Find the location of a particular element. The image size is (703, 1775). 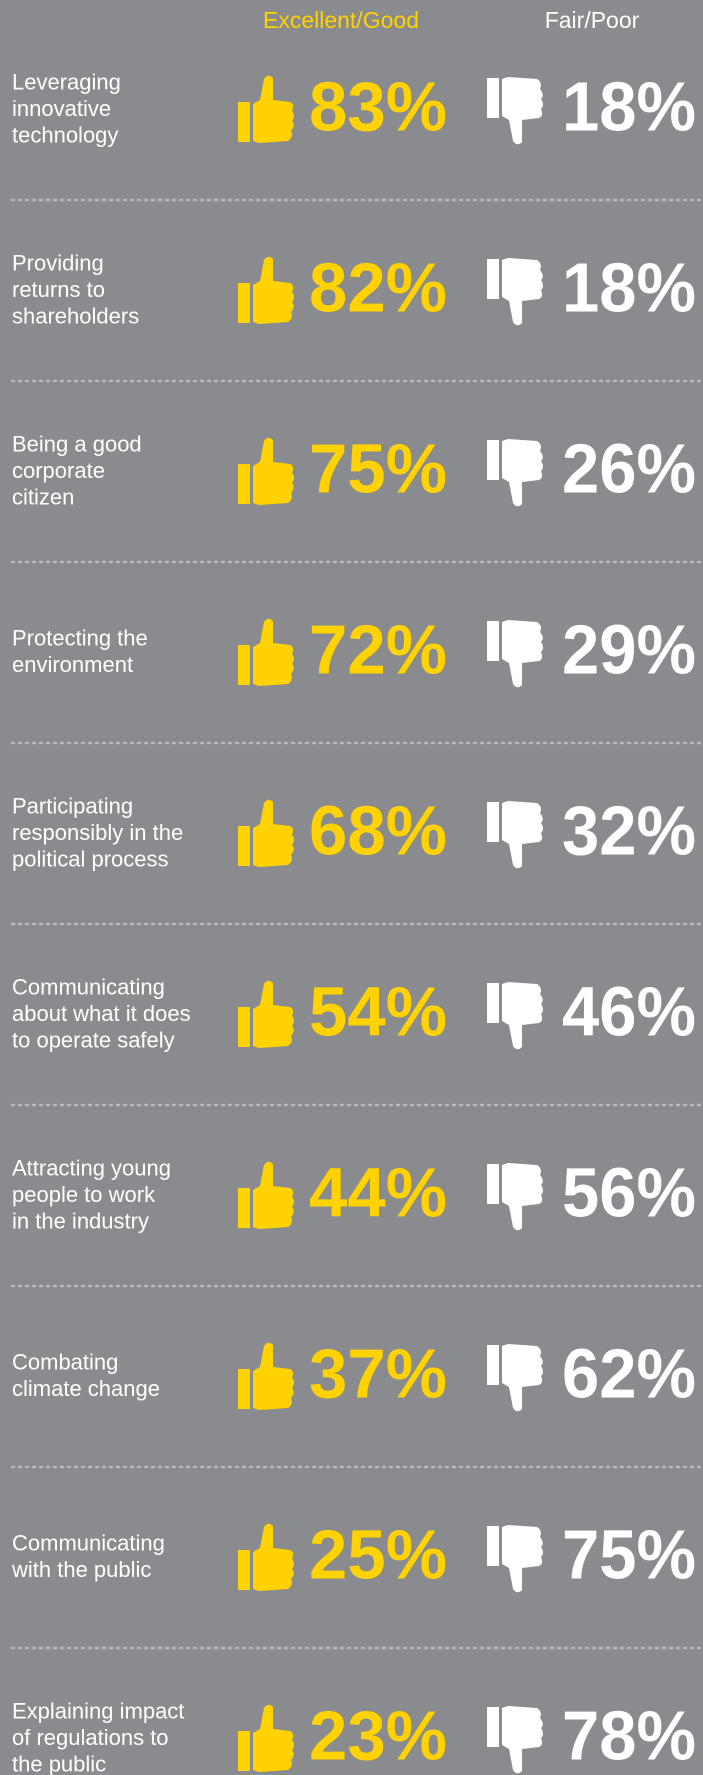

row-label: political process is located at coordinates (90, 858).